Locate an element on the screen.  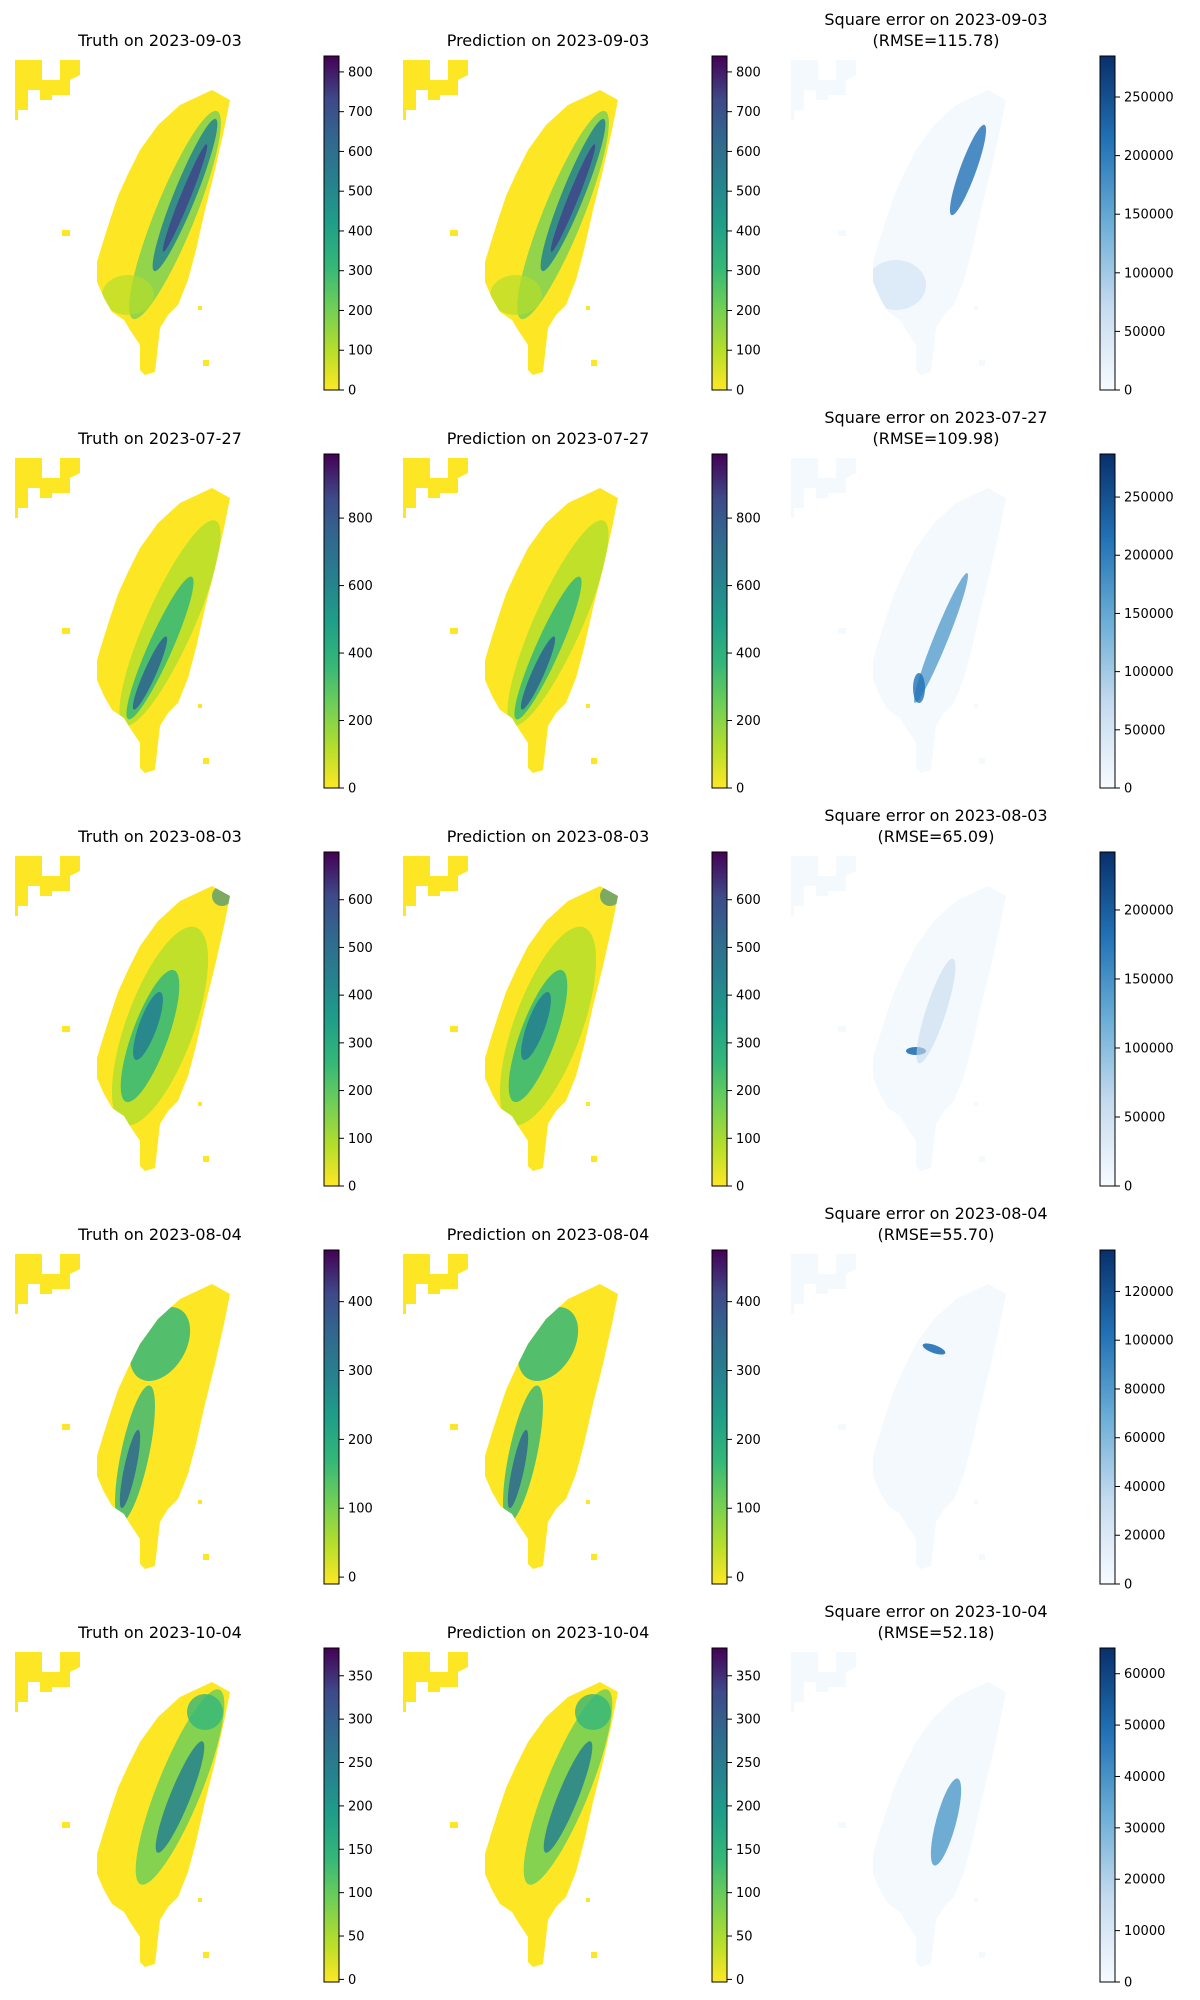
truth-panel: Truth on 2023-10-04 0 50 100 150 200 250 300 350 is located at coordinates (194, 1805).